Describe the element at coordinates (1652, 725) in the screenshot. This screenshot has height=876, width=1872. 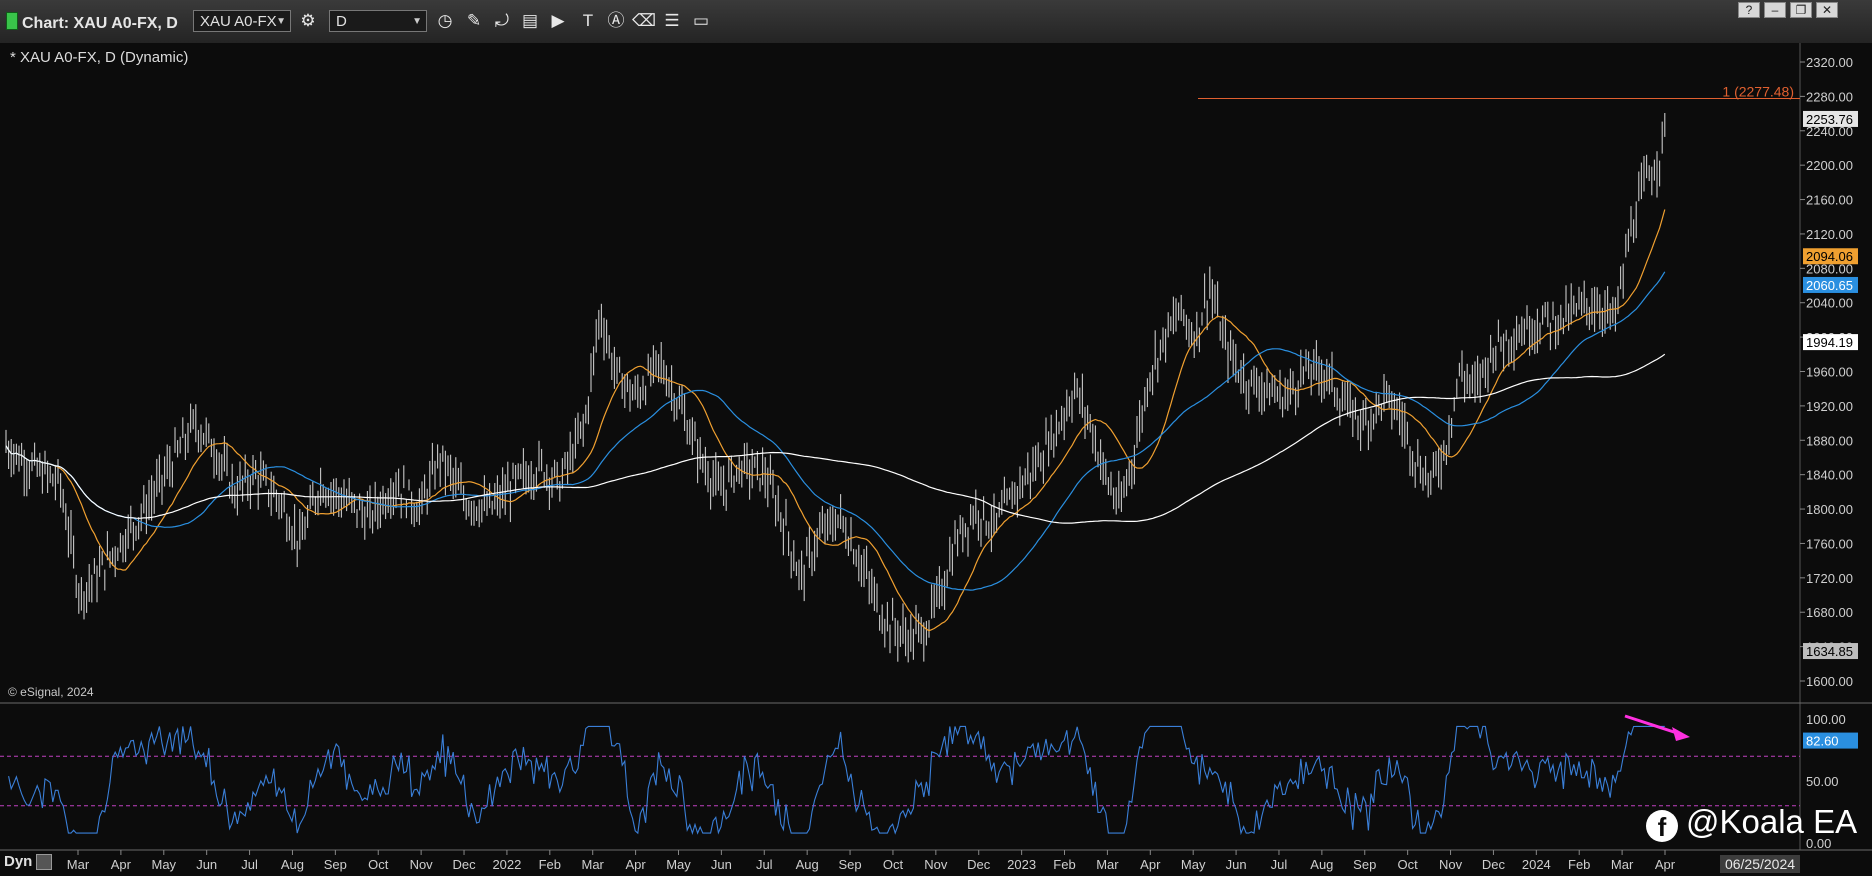
I see `divergence-arrow` at that location.